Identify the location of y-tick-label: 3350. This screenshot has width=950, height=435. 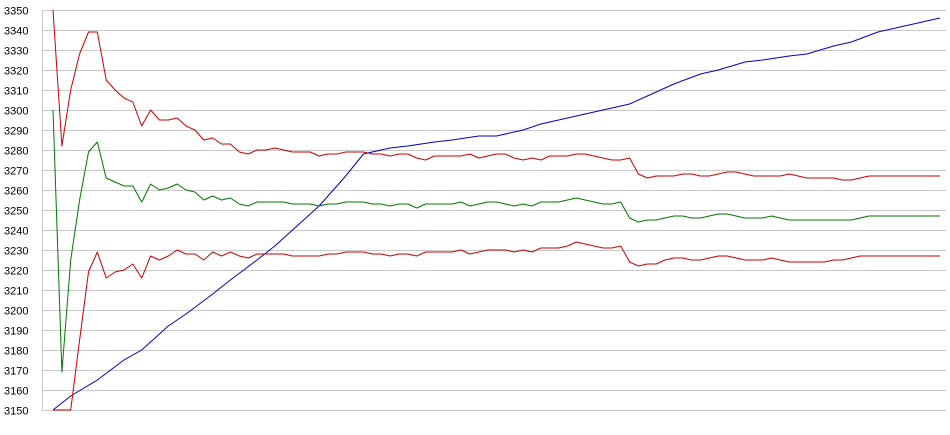
(16, 12).